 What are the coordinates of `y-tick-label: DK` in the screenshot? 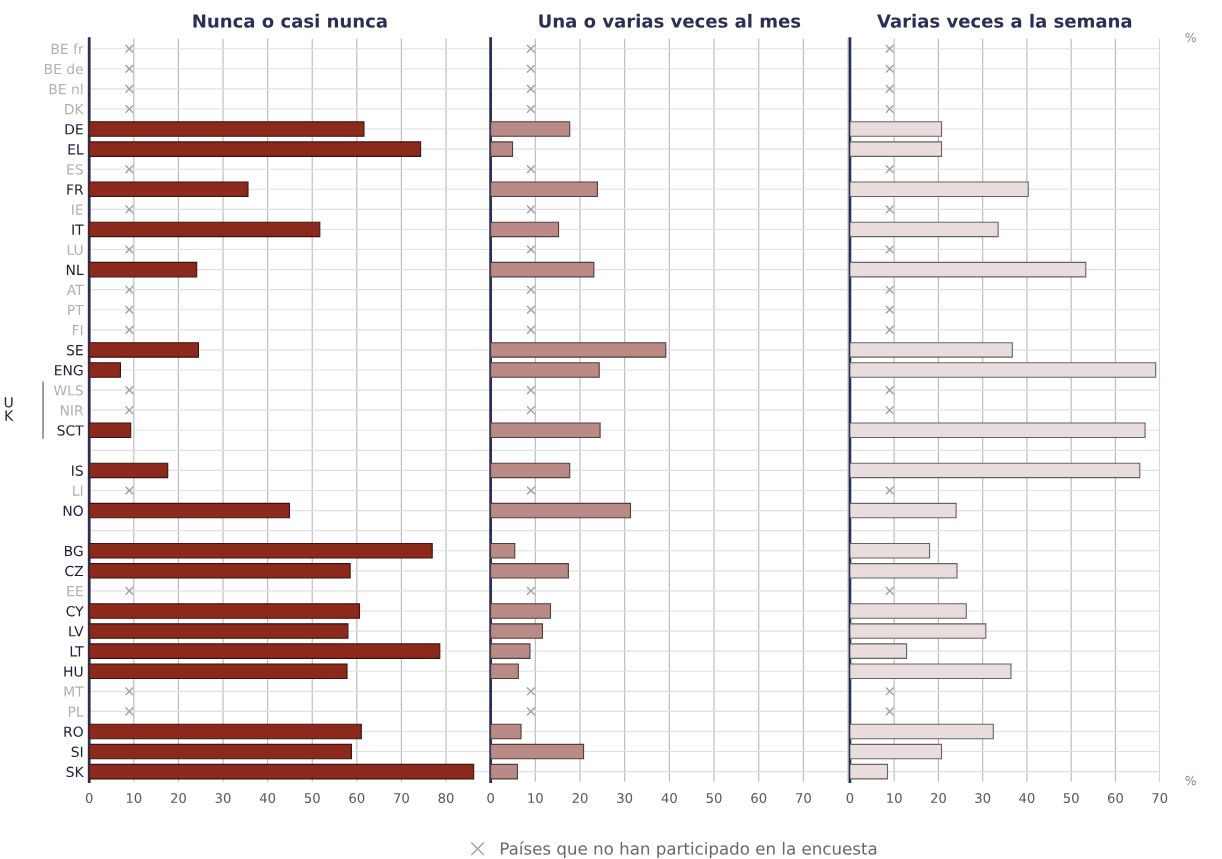 It's located at (74, 109).